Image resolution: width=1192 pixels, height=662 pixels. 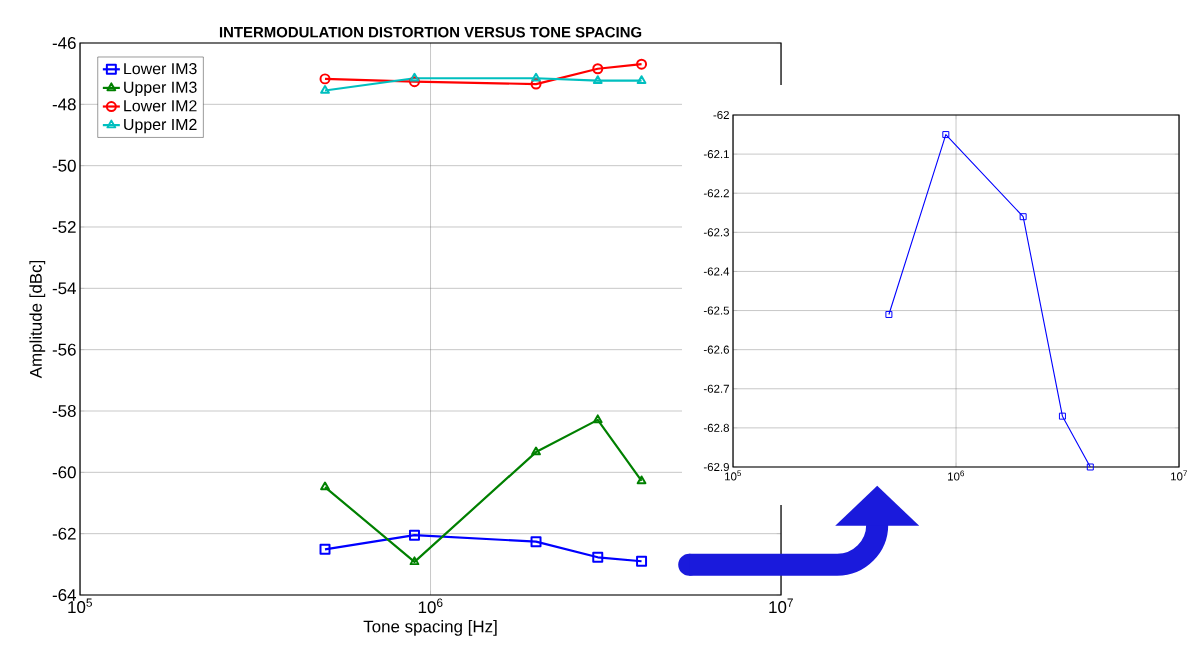 I want to click on y-tick-label: -62.2, so click(x=716, y=193).